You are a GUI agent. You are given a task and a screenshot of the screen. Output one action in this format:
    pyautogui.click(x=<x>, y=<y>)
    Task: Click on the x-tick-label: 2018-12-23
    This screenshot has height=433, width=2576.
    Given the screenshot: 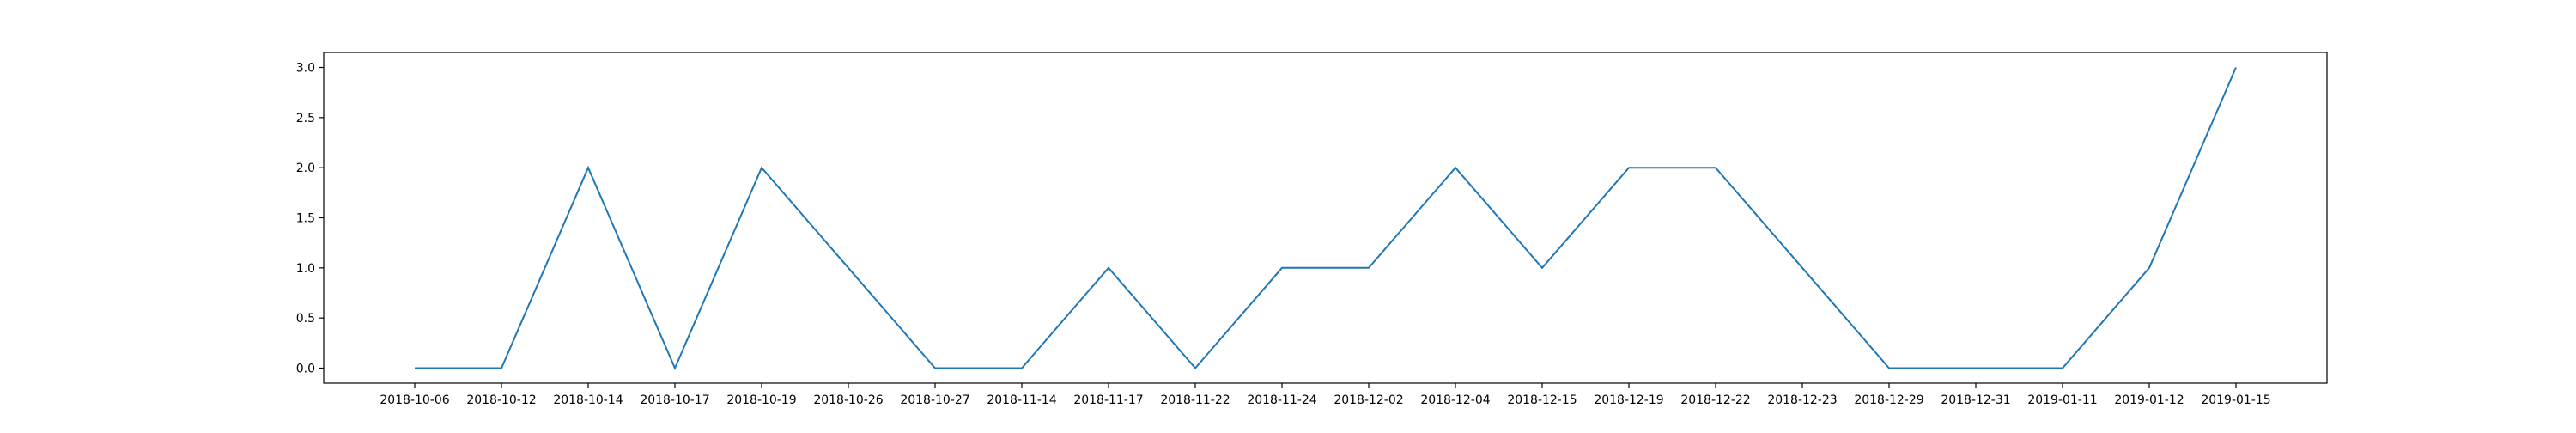 What is the action you would take?
    pyautogui.click(x=1802, y=400)
    